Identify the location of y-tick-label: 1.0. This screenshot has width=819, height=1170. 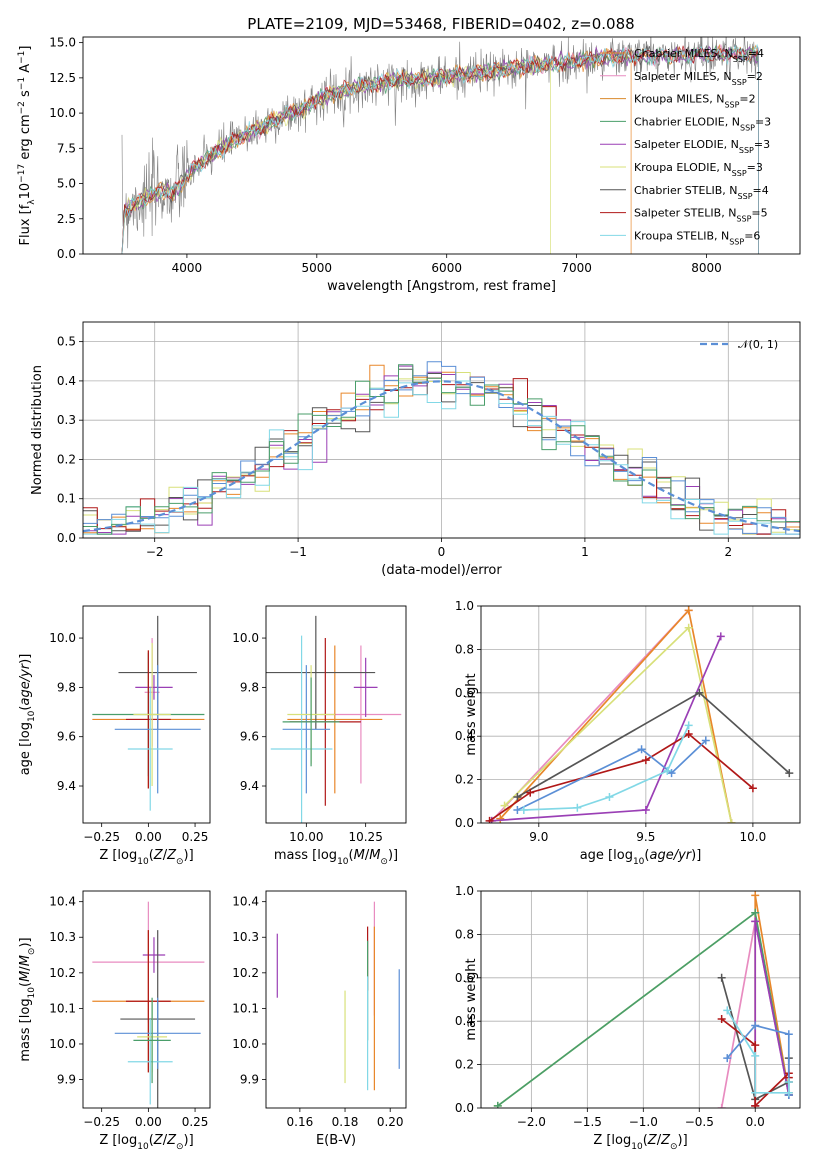
(464, 606).